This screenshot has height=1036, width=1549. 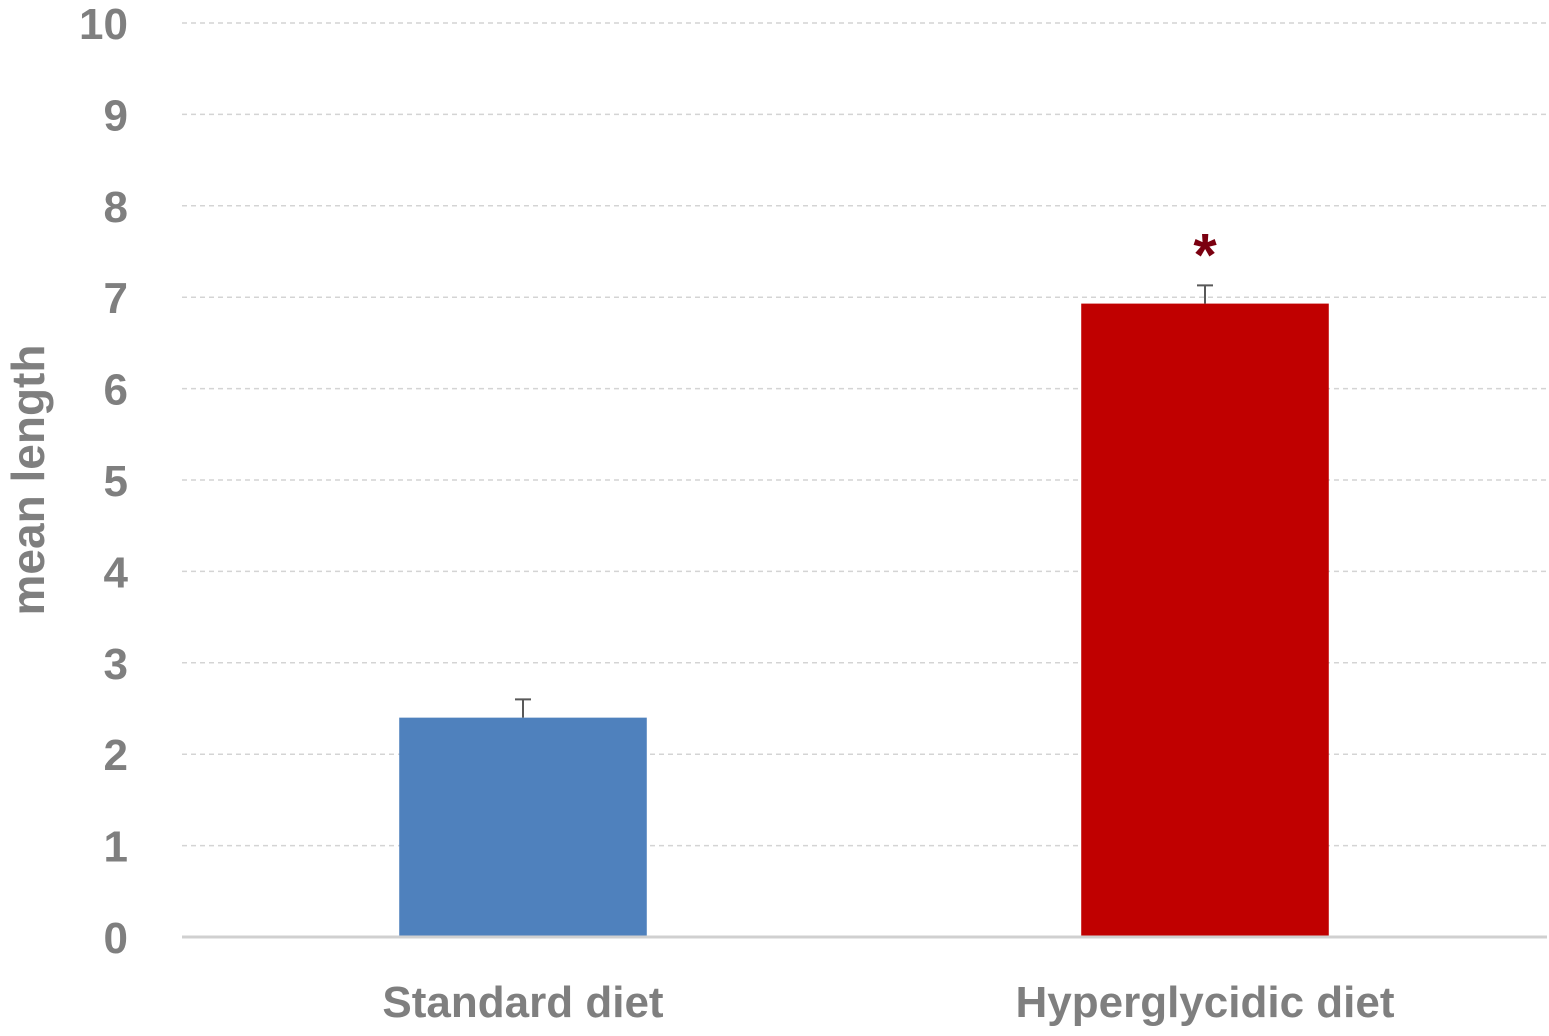 I want to click on y-tick-label: 5, so click(x=116, y=481).